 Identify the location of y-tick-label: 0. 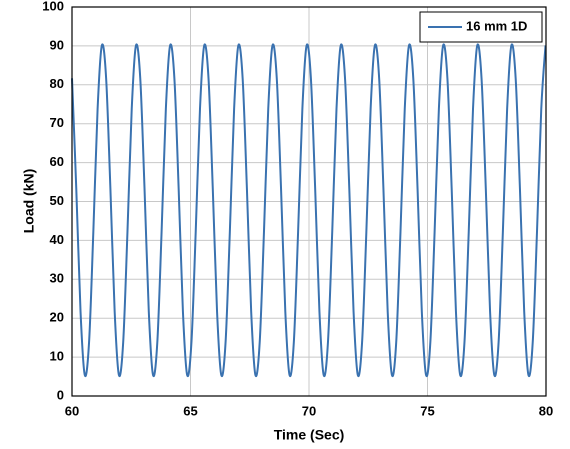
(60, 394).